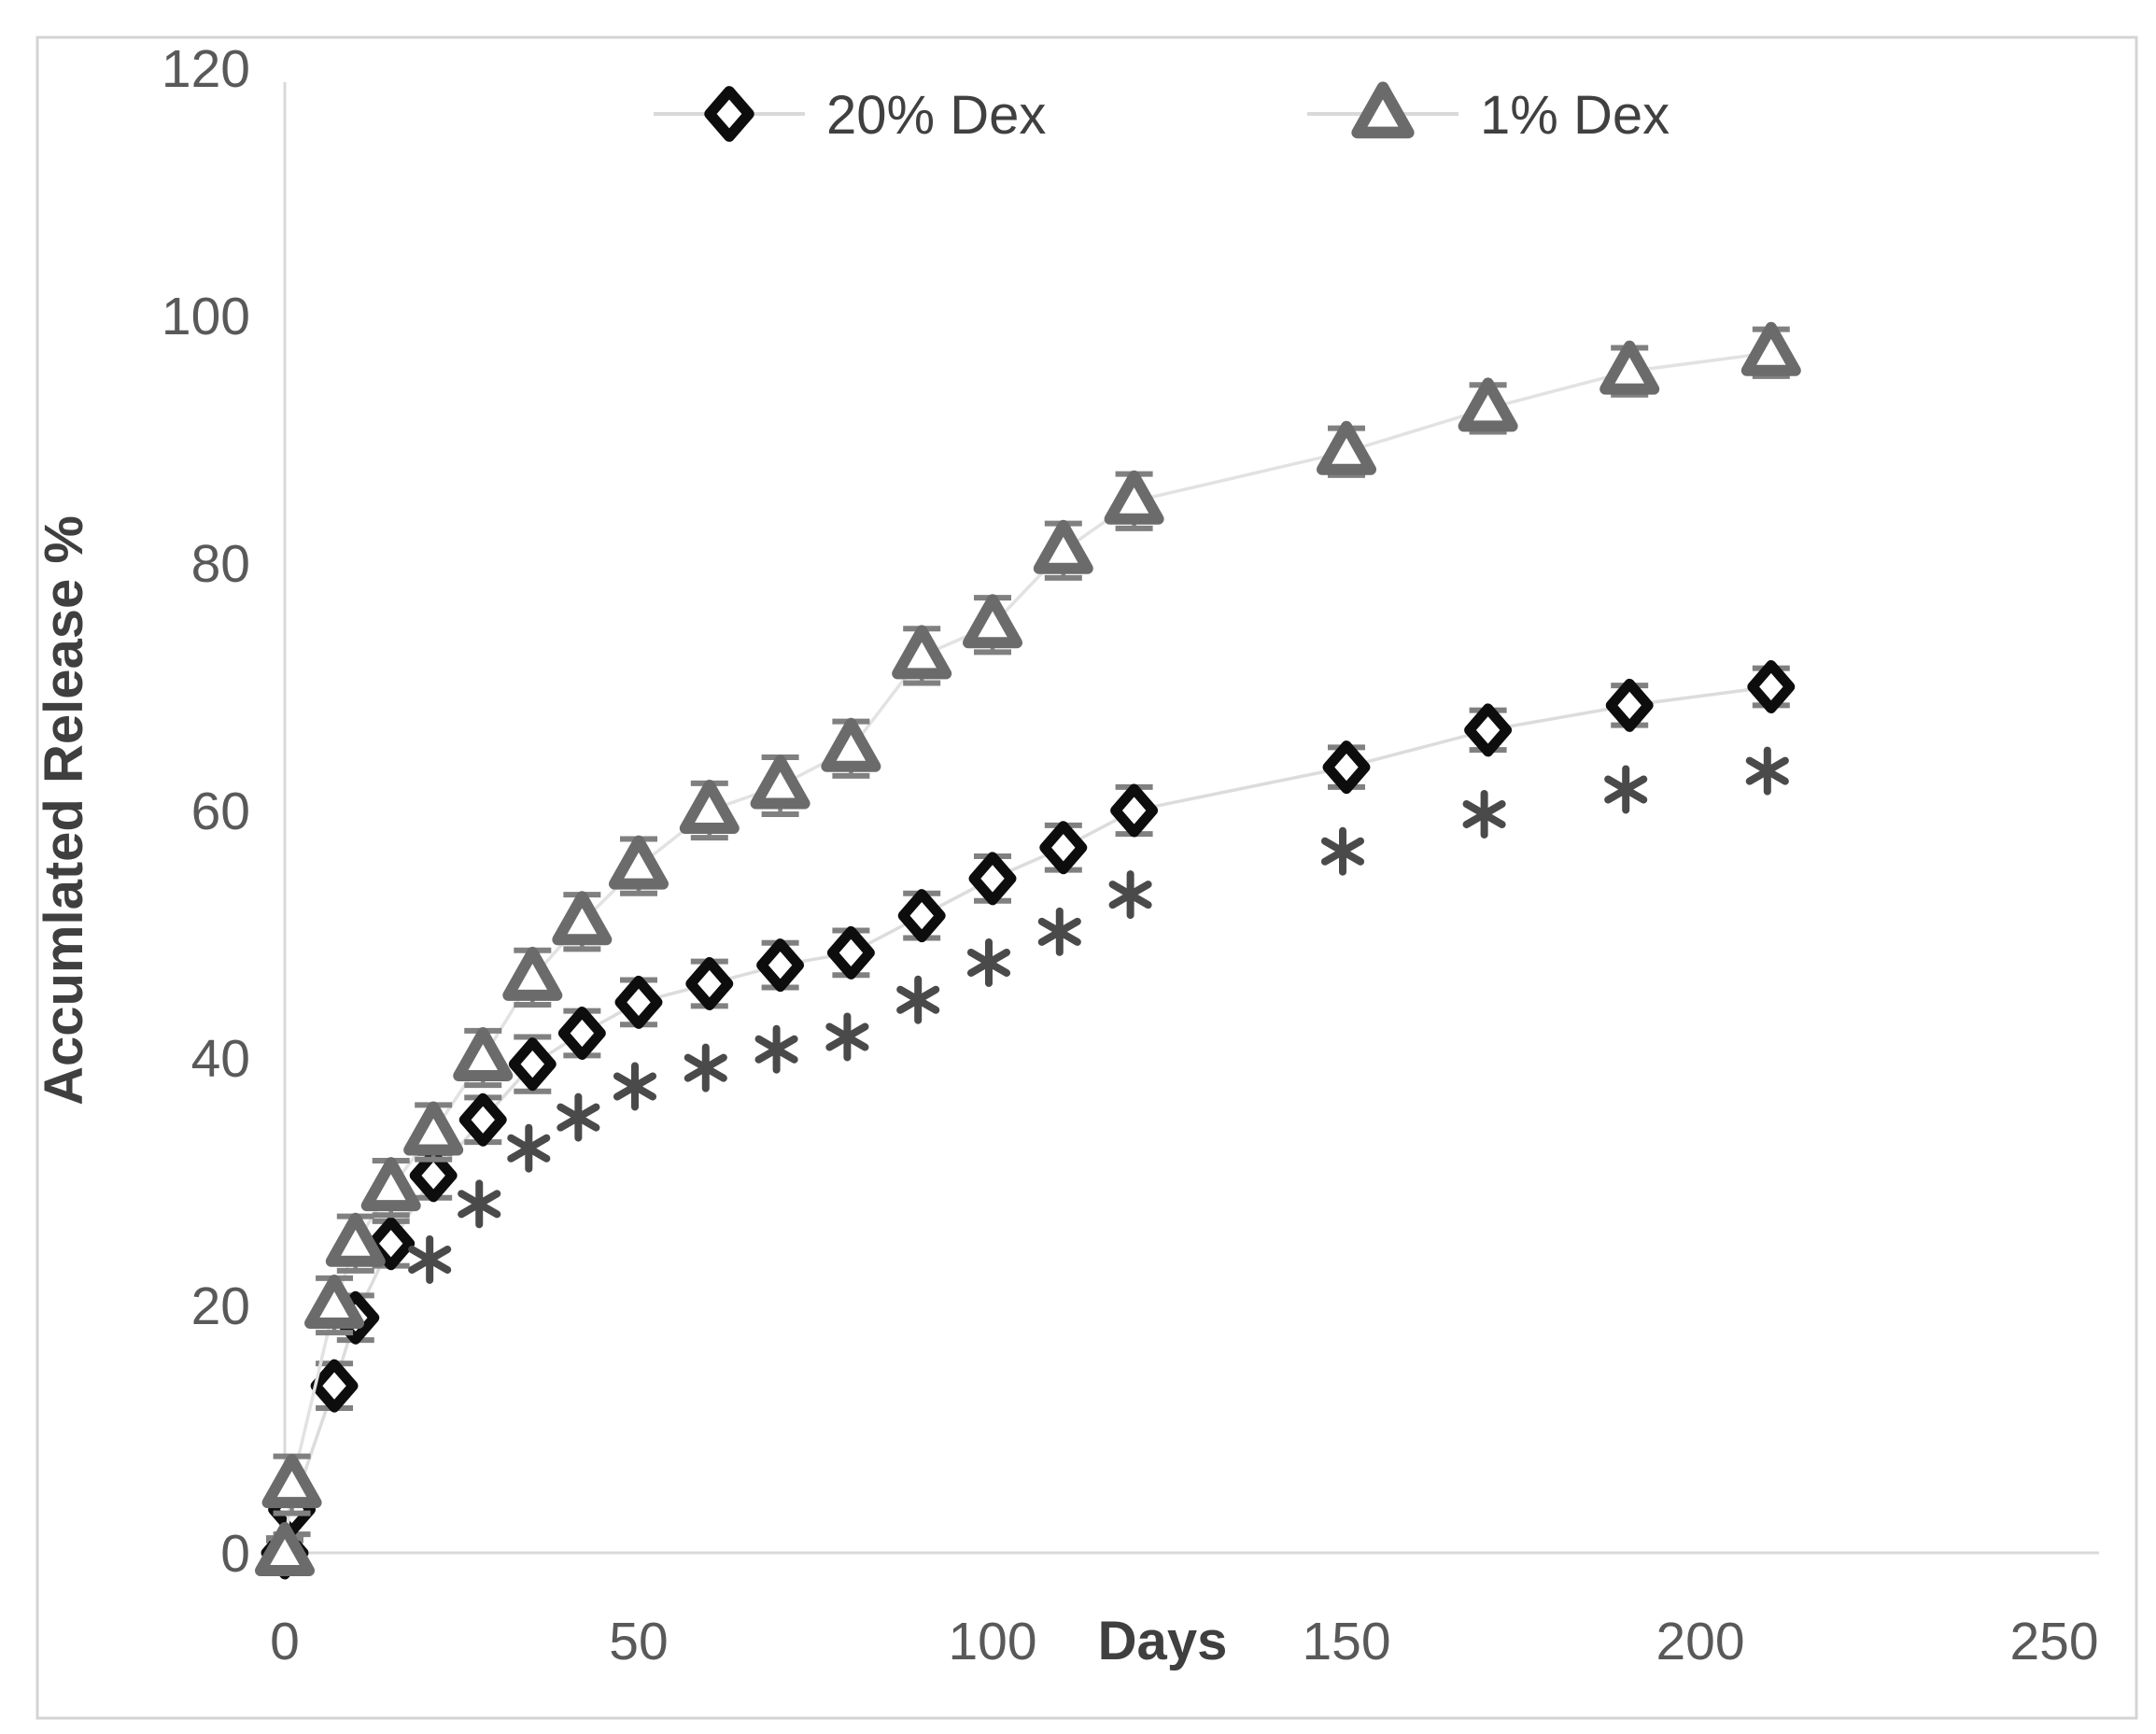 Image resolution: width=2156 pixels, height=1734 pixels. Describe the element at coordinates (220, 1059) in the screenshot. I see `y-tick-label: 40` at that location.